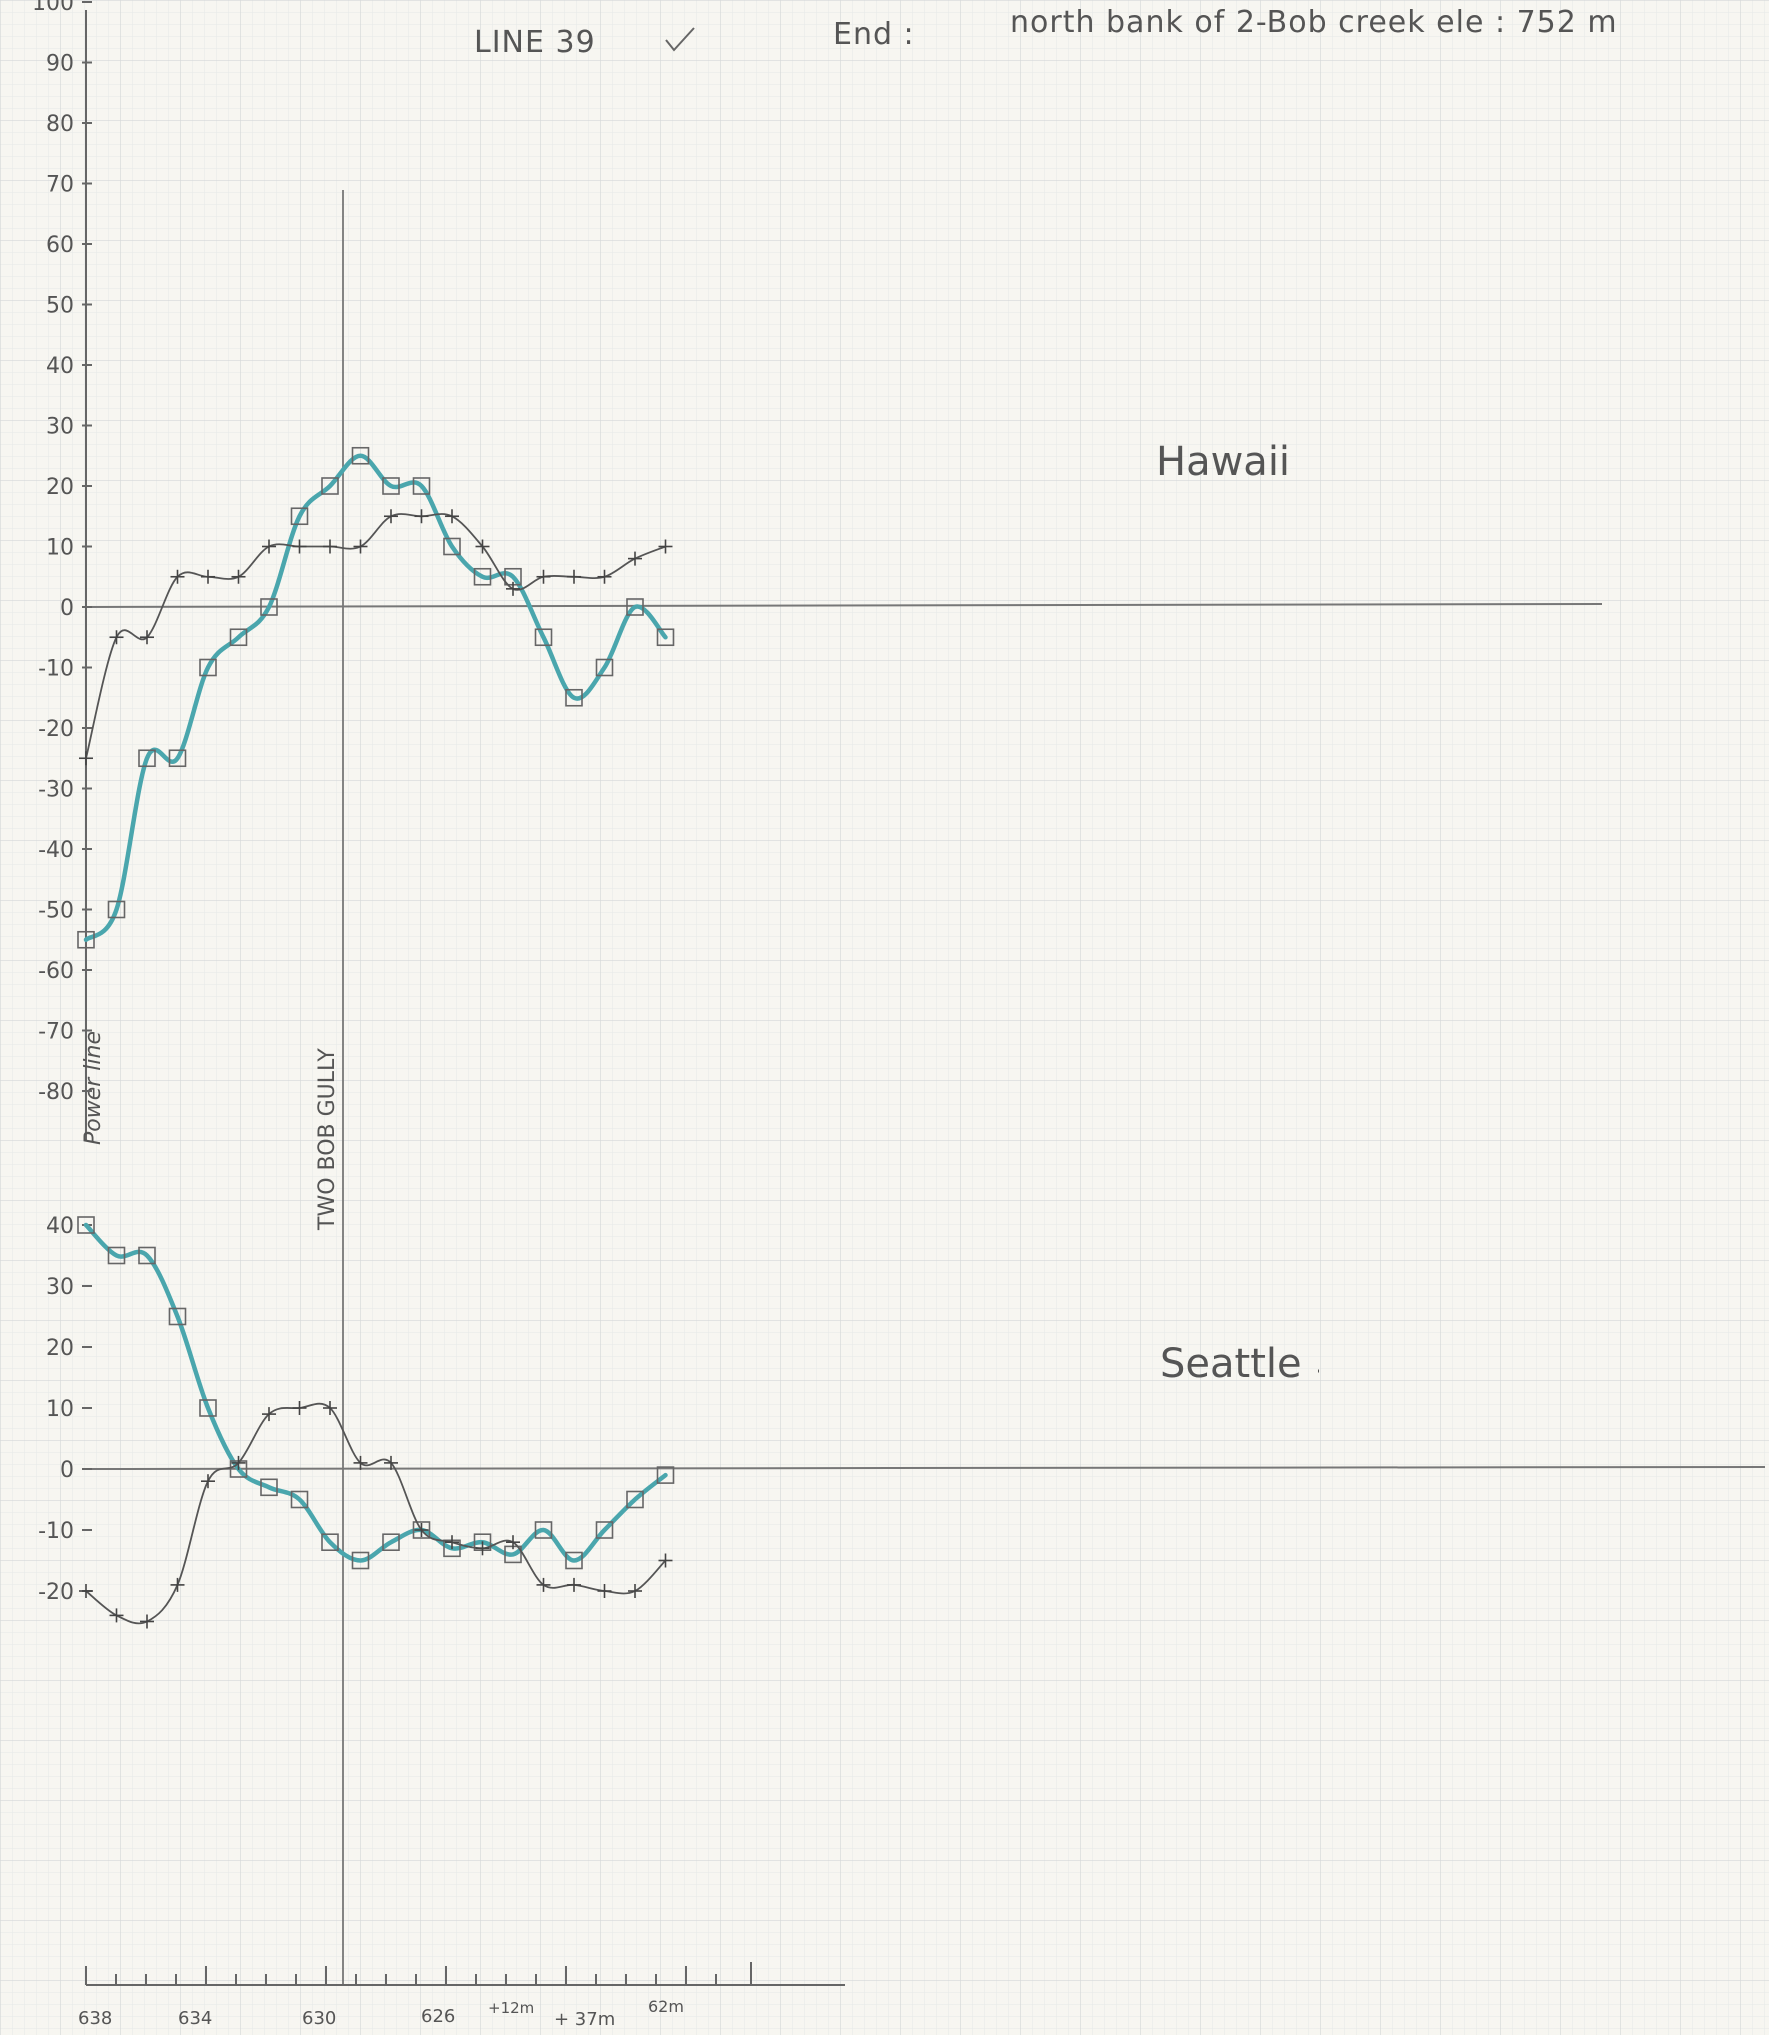 This screenshot has height=2035, width=1769. Describe the element at coordinates (60, 124) in the screenshot. I see `hawaii-y-tick-label: 80` at that location.